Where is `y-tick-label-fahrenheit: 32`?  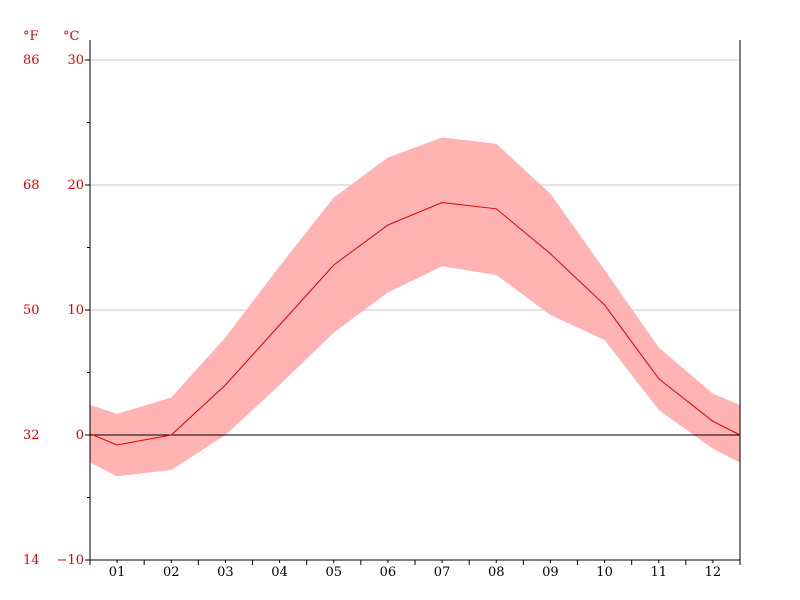
y-tick-label-fahrenheit: 32 is located at coordinates (31, 435).